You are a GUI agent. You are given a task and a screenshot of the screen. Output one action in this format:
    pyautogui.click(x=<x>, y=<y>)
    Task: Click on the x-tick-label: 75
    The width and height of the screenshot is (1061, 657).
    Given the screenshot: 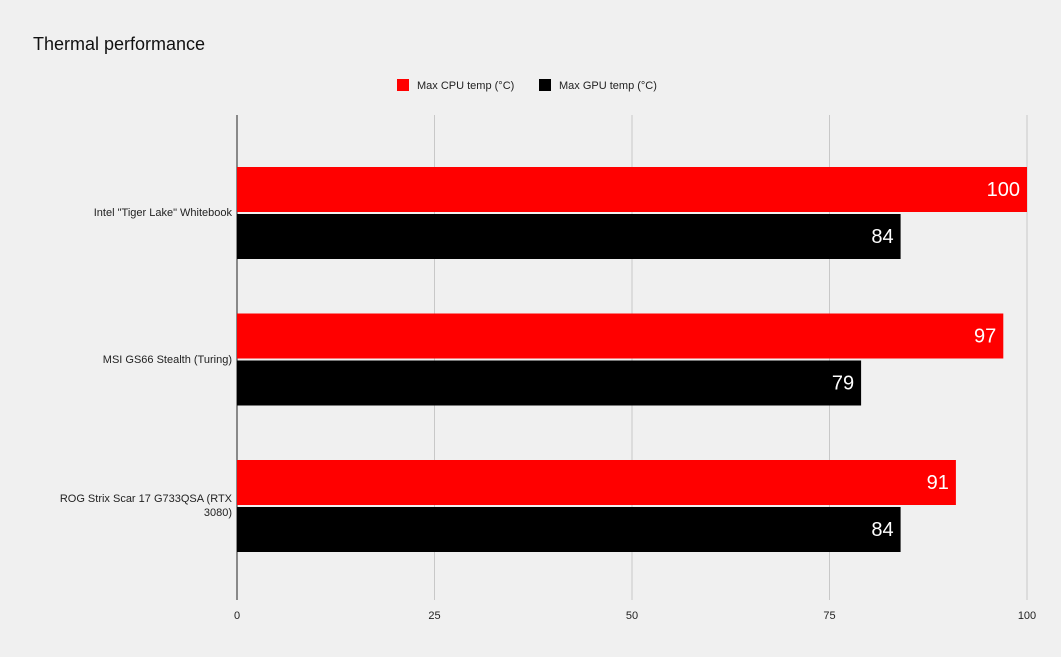 What is the action you would take?
    pyautogui.click(x=829, y=616)
    